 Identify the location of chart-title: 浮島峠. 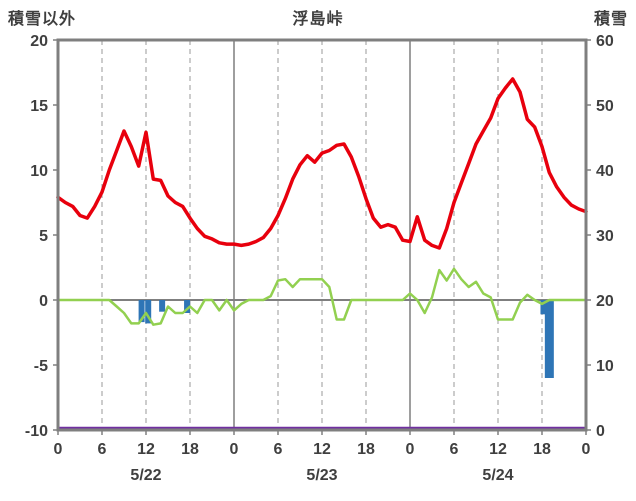
(318, 19).